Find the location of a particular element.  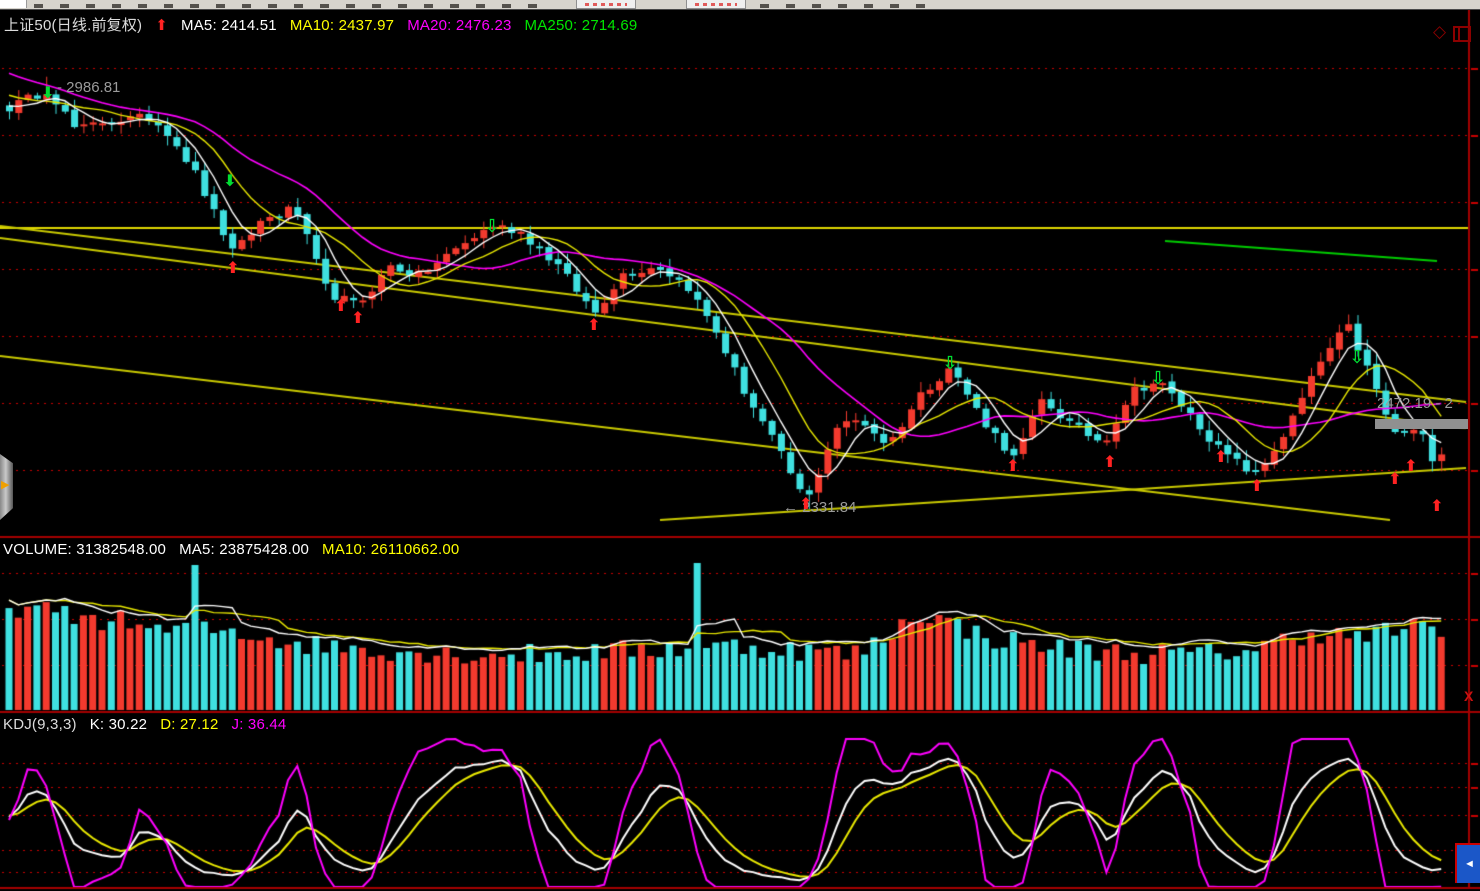

volume-header-segment-0: VOLUME: 31382548.00 is located at coordinates (85, 549).